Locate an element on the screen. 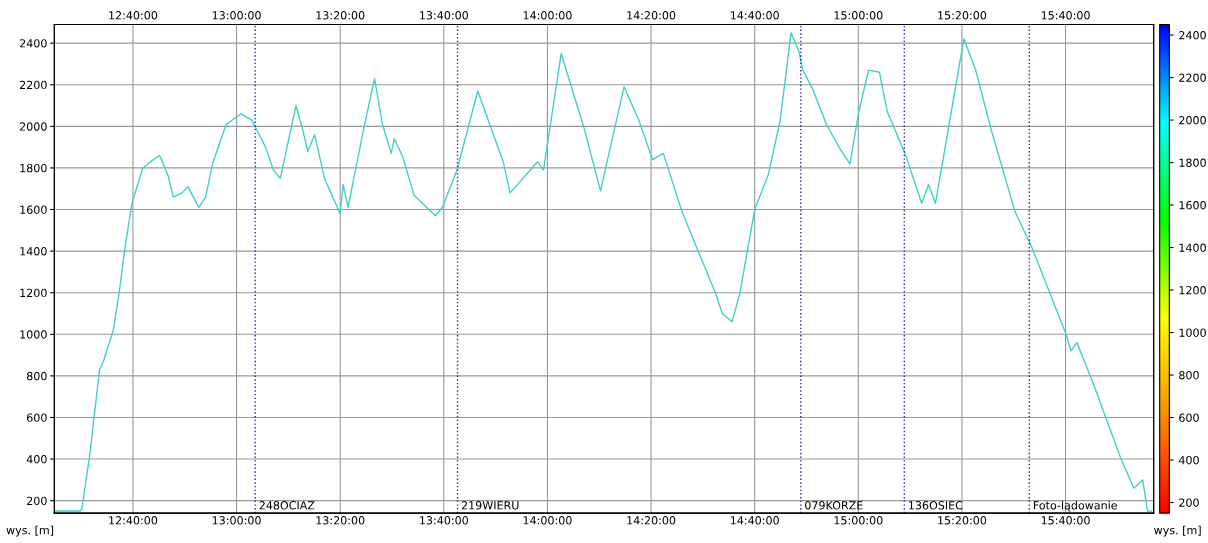 This screenshot has width=1208, height=543. y-axis-title: wys. [m] is located at coordinates (30, 531).